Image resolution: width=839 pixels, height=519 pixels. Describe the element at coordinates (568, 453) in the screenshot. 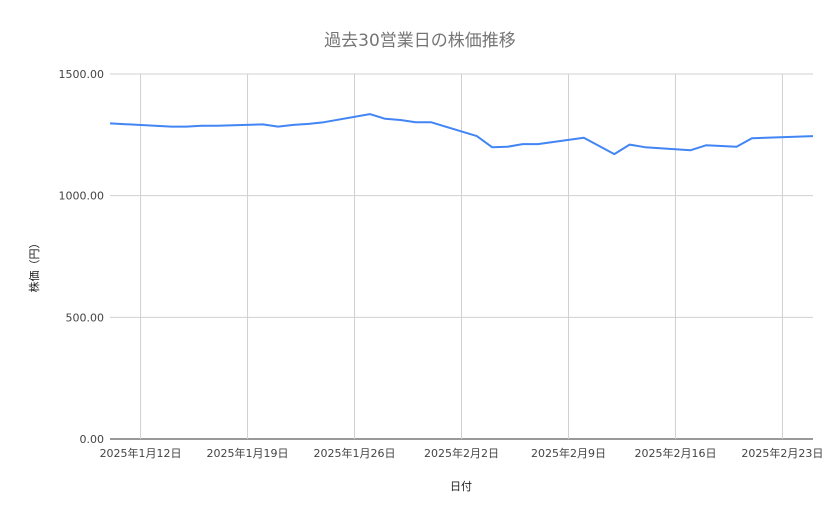

I see `x-tick-label: 2025年2月9日` at that location.